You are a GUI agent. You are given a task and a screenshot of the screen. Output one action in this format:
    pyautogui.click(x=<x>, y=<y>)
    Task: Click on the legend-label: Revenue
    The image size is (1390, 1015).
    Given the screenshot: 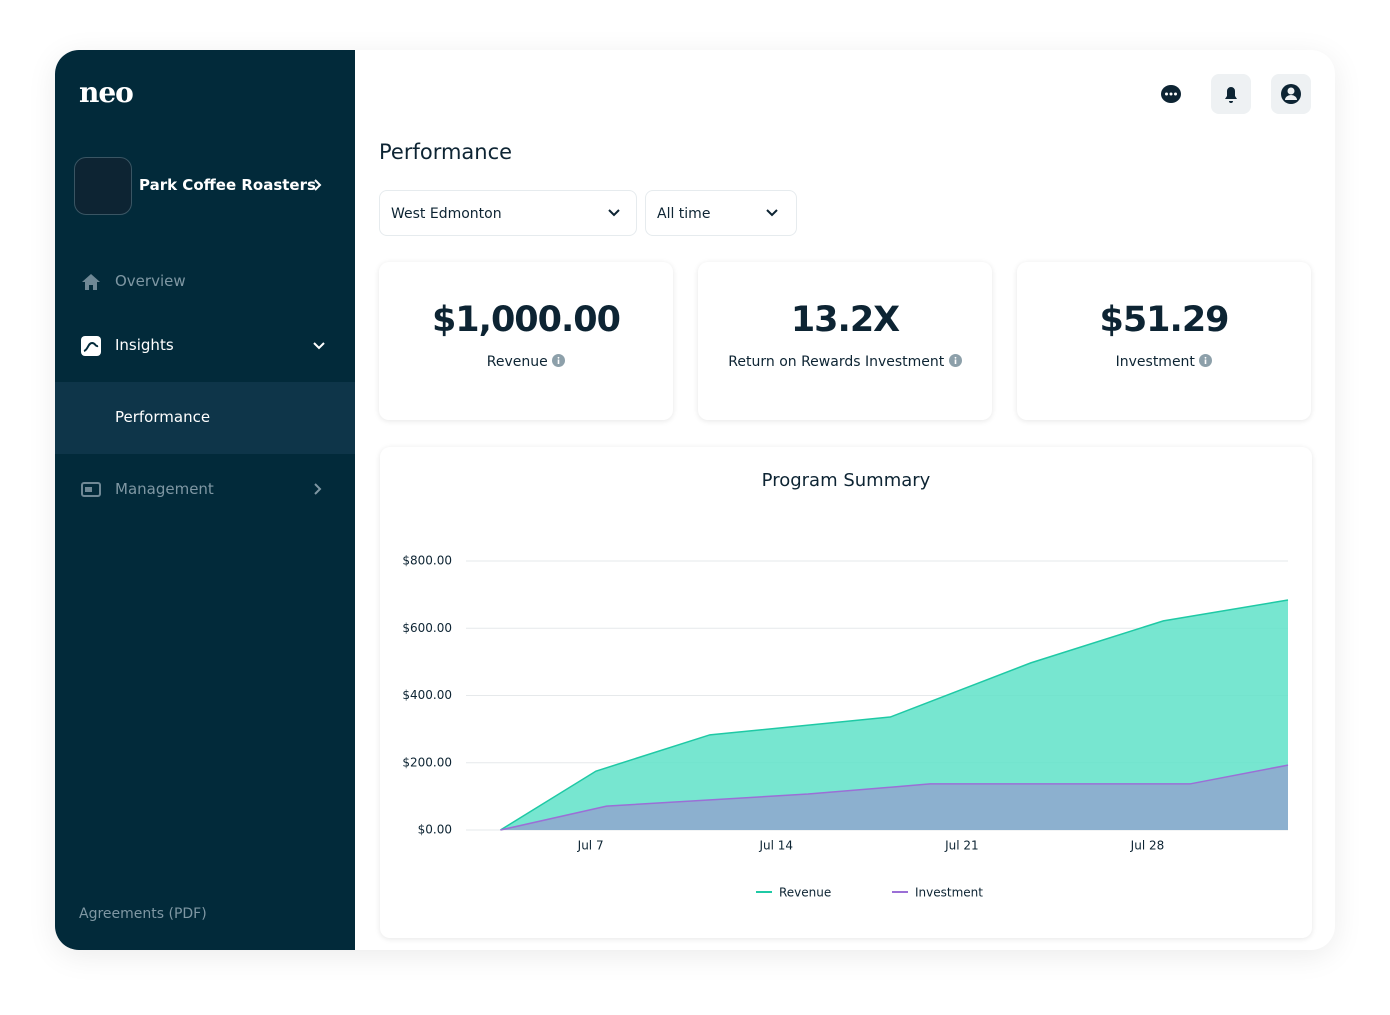 What is the action you would take?
    pyautogui.click(x=805, y=893)
    